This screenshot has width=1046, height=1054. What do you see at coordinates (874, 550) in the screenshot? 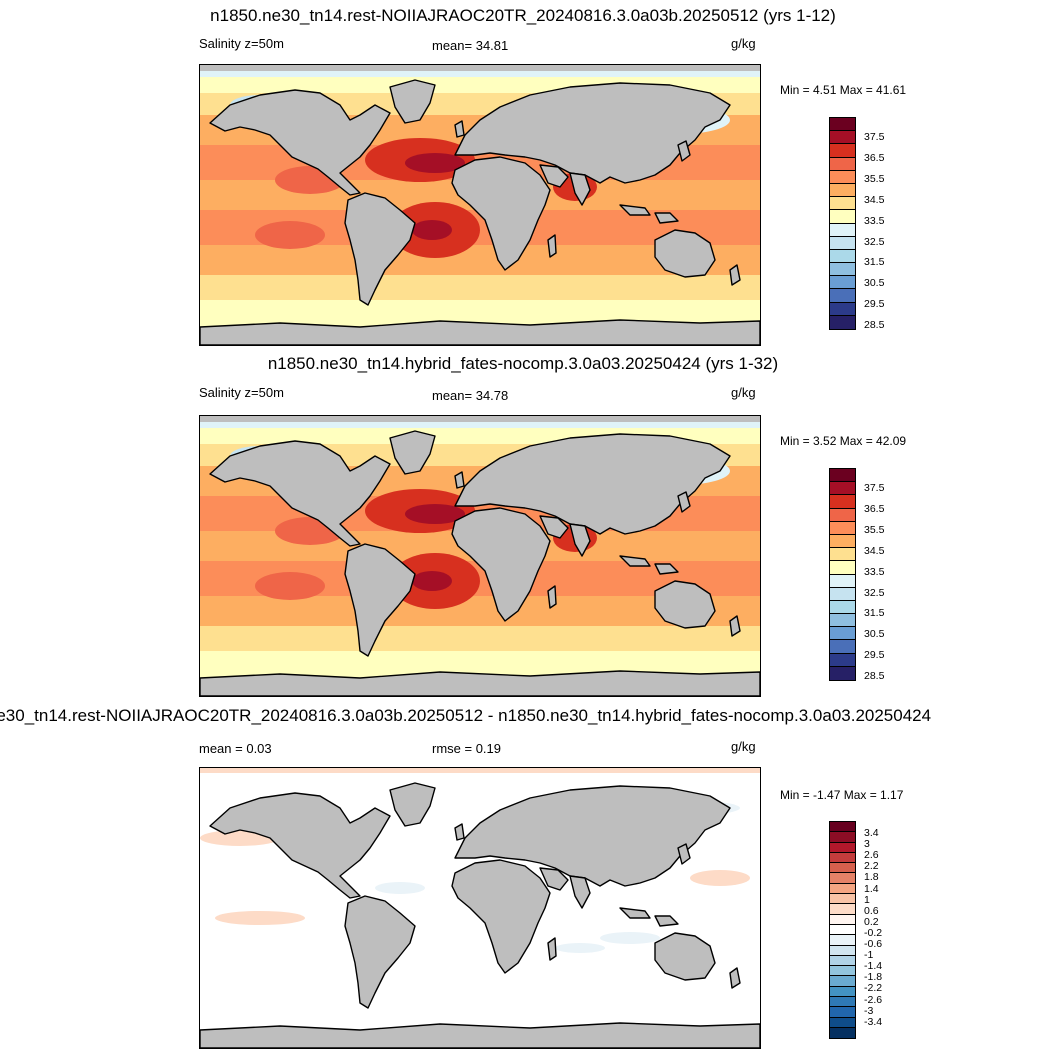
I see `colorbar-tick-label: 34.5` at bounding box center [874, 550].